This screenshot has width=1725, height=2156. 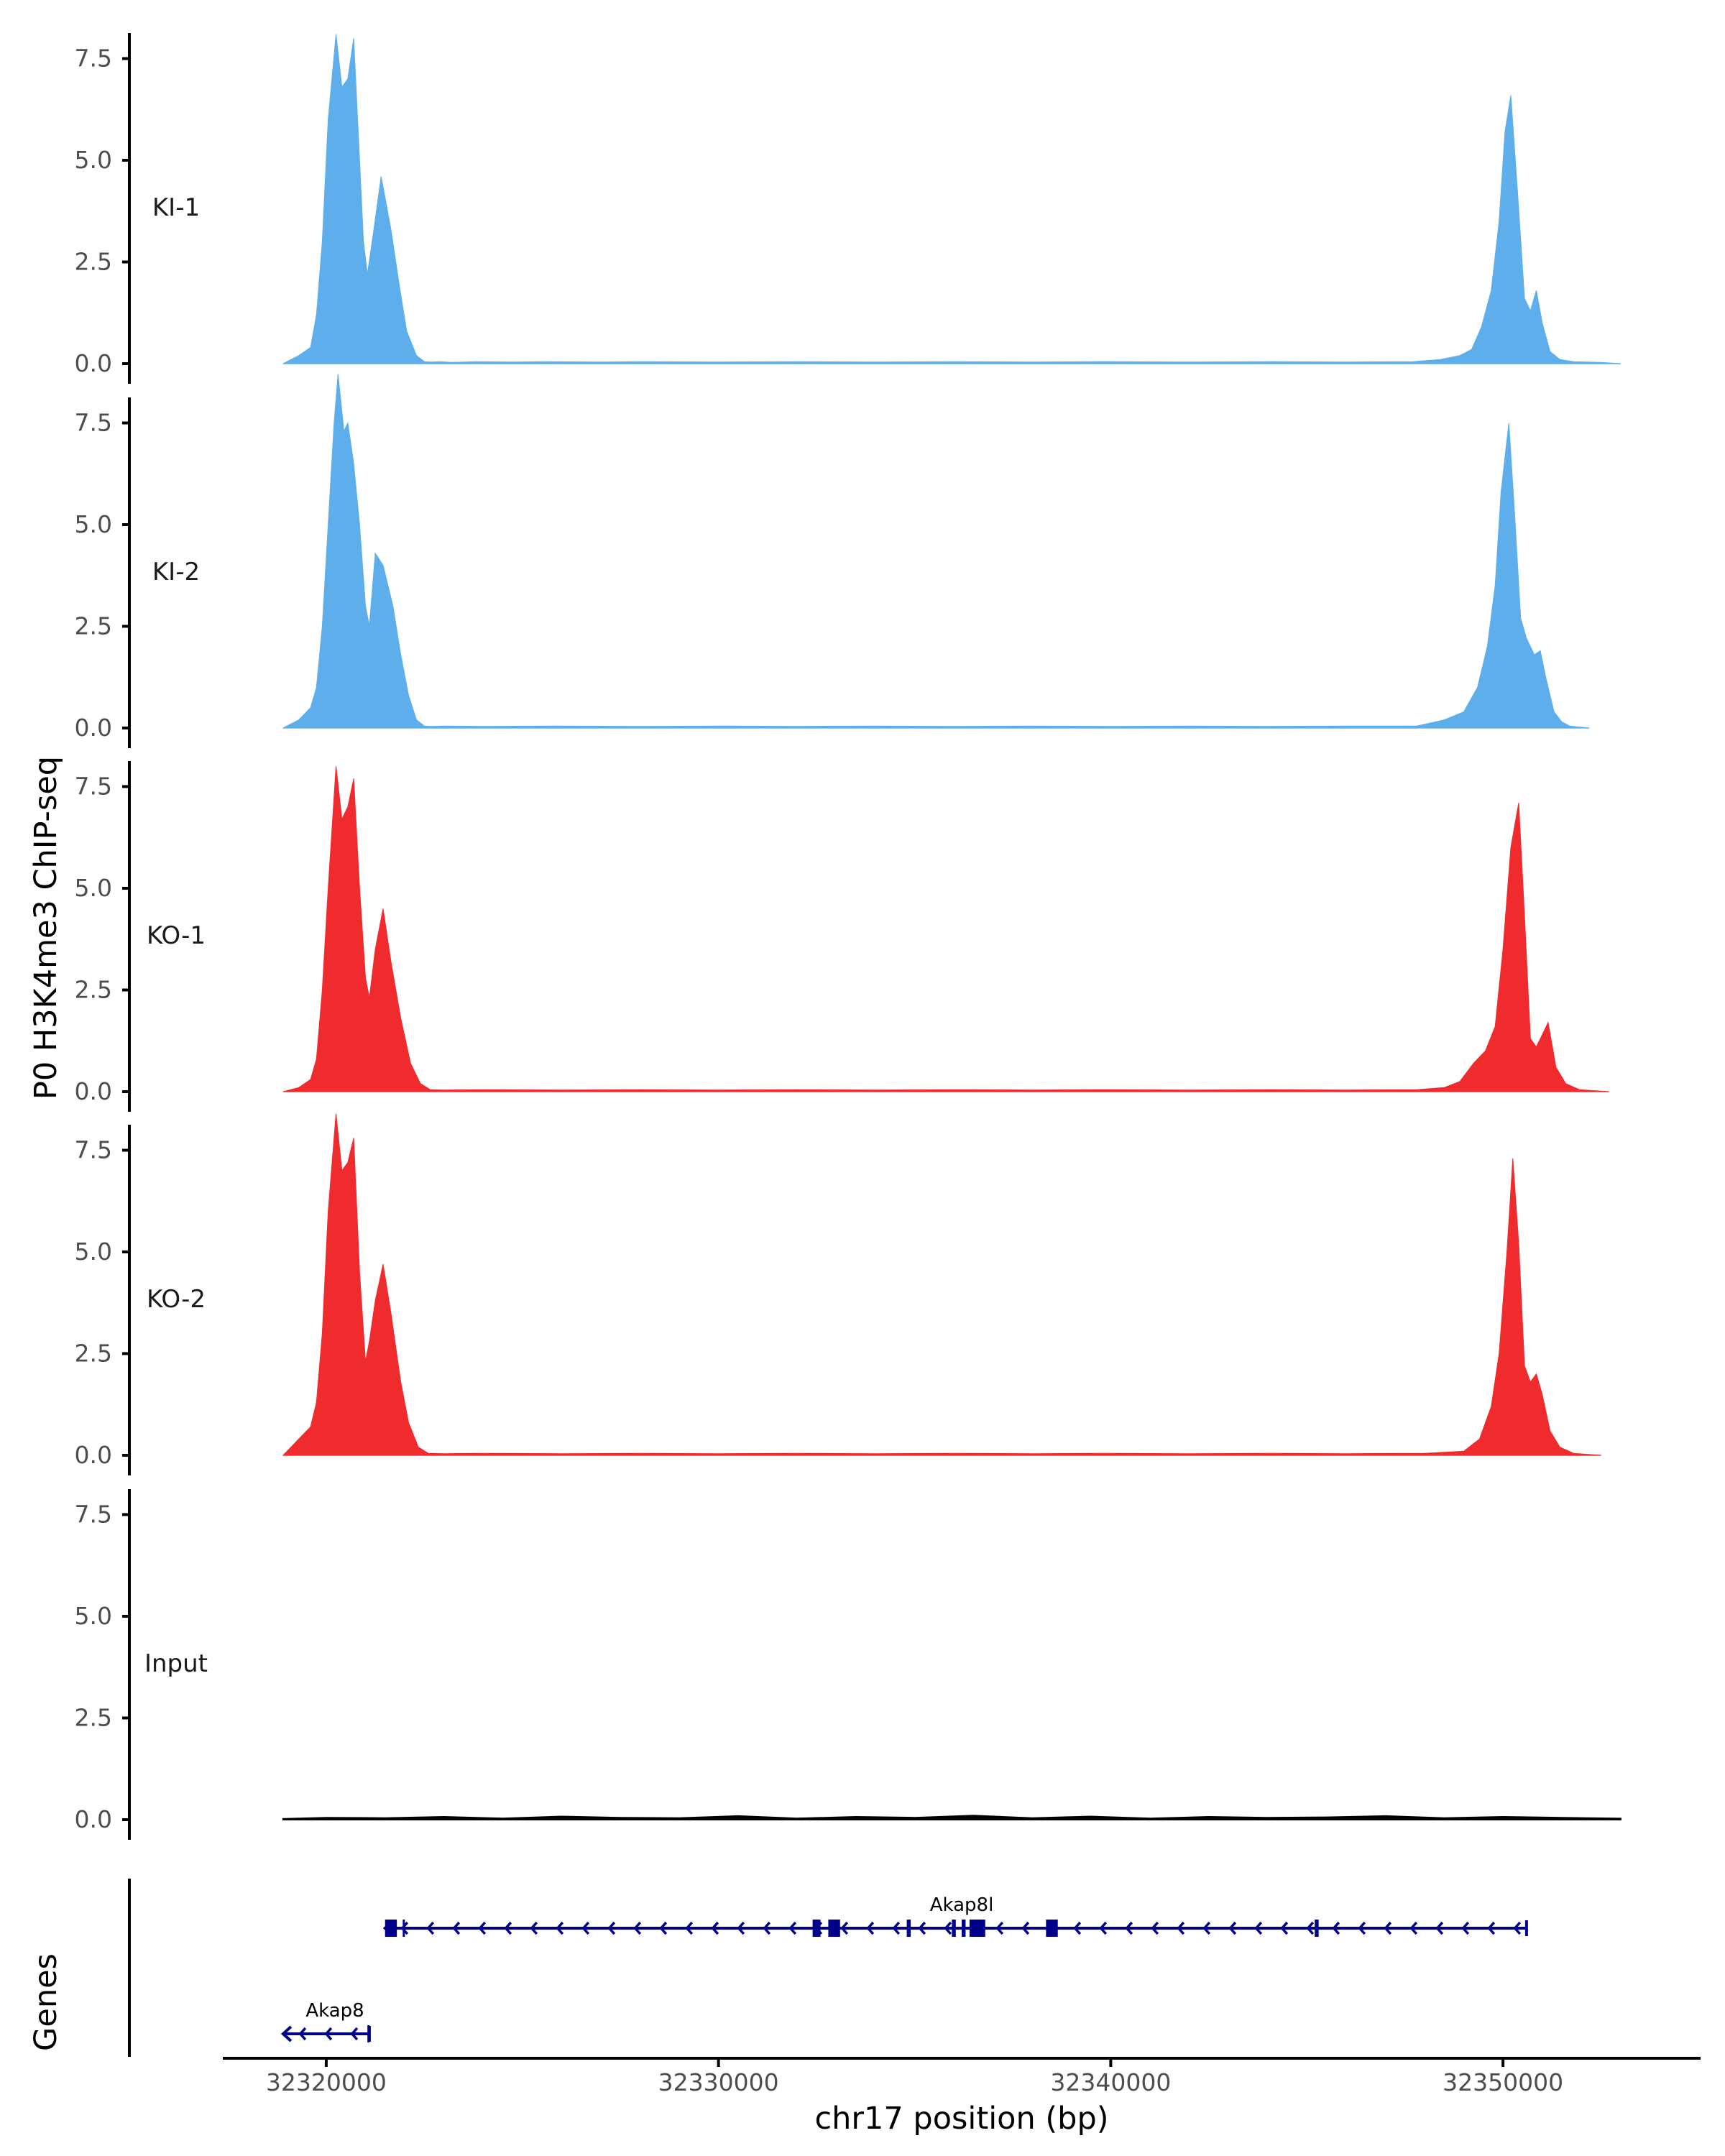 I want to click on track-label: KO-2, so click(x=176, y=1299).